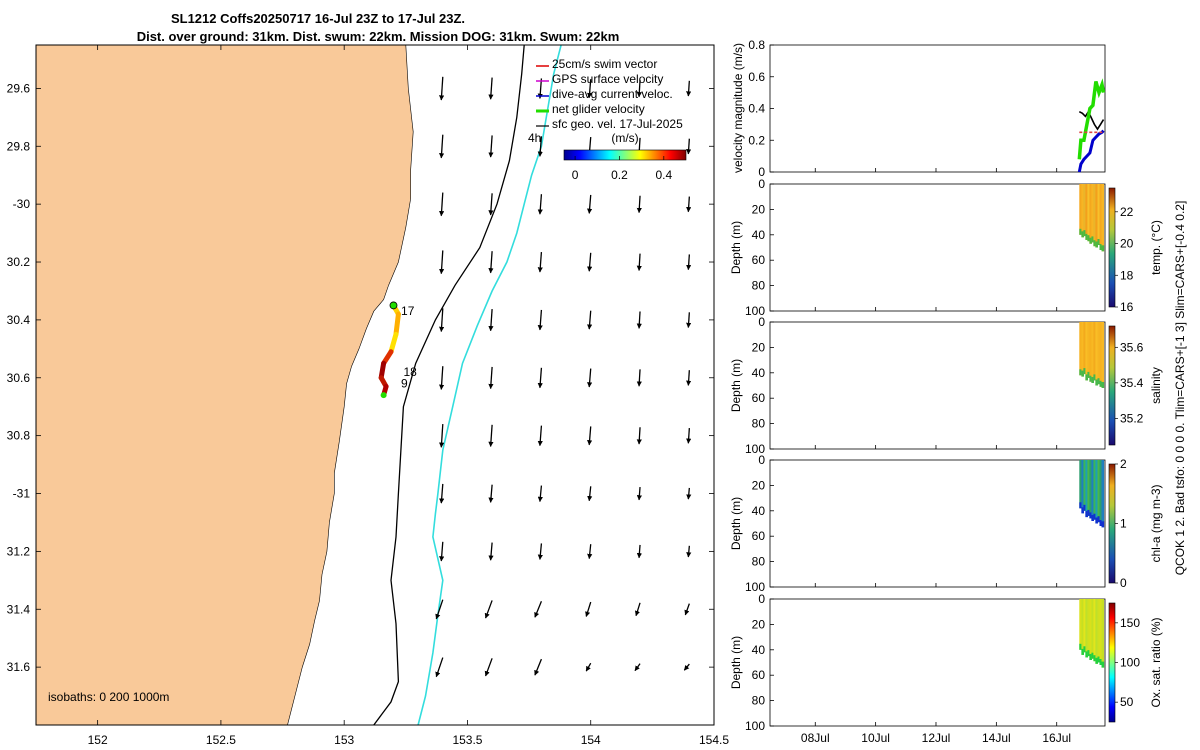 This screenshot has height=750, width=1200. Describe the element at coordinates (598, 109) in the screenshot. I see `legend-net: net glider velocity` at that location.